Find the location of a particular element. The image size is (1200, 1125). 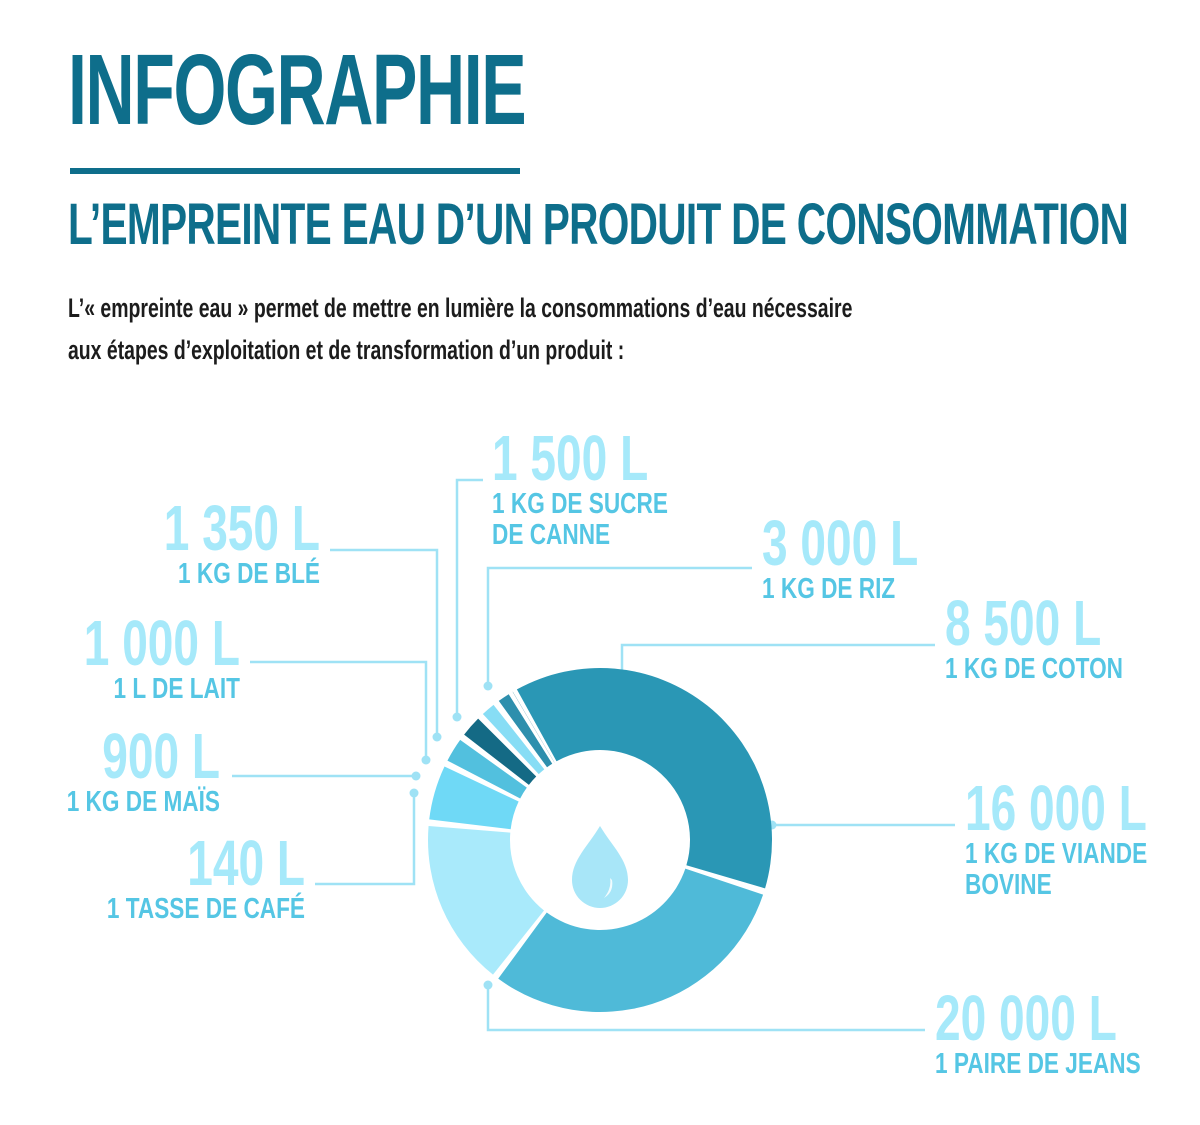

value-label-1-kg-de-mais: 900 L is located at coordinates (161, 756).